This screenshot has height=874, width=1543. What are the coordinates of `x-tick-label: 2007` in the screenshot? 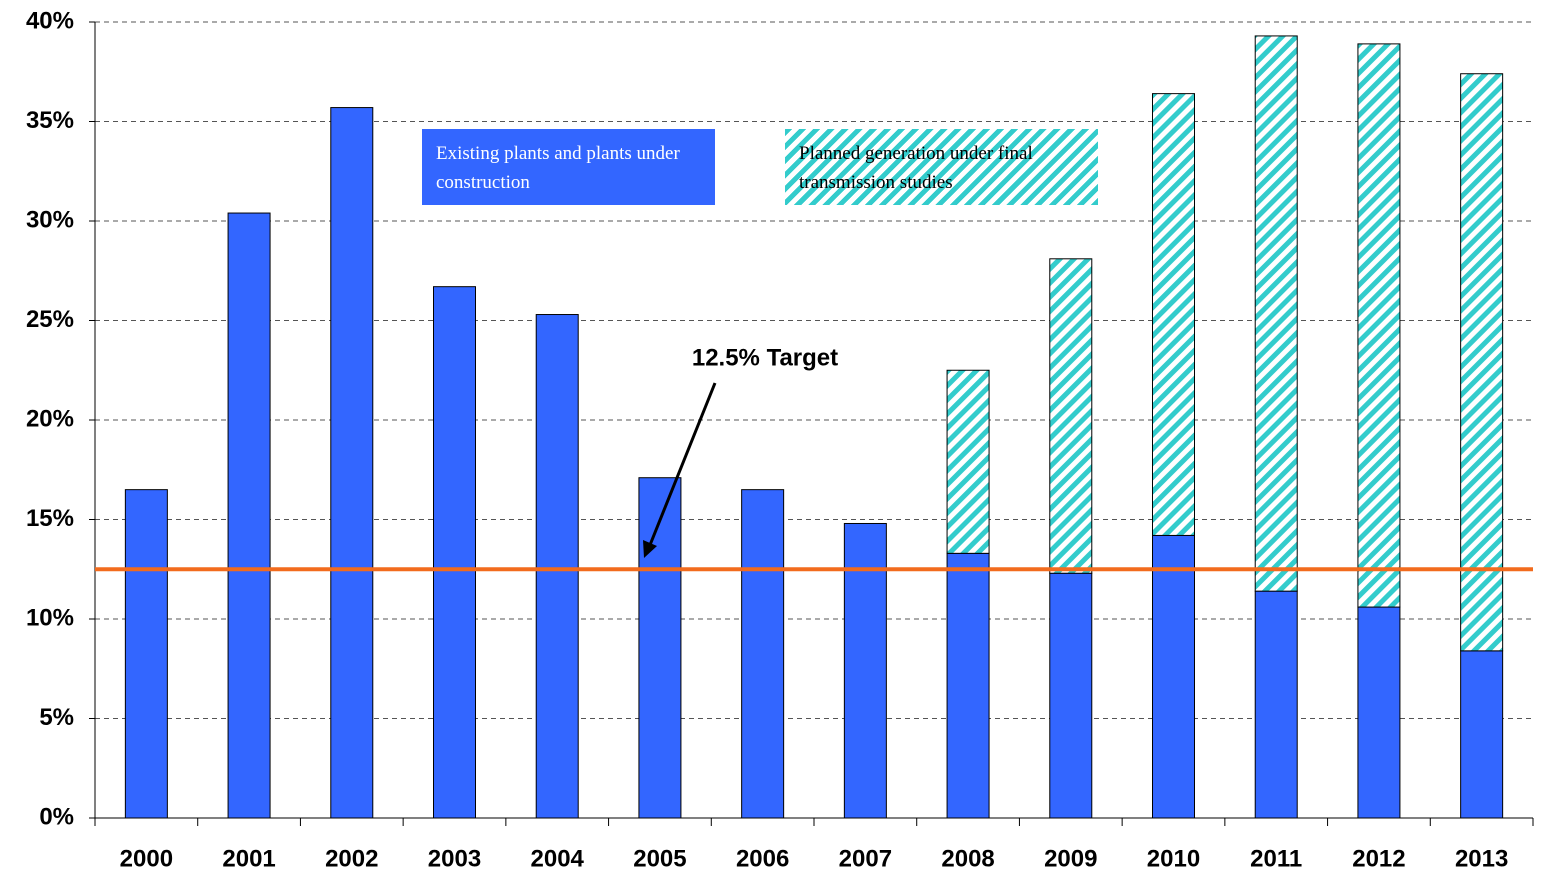 It's located at (865, 858).